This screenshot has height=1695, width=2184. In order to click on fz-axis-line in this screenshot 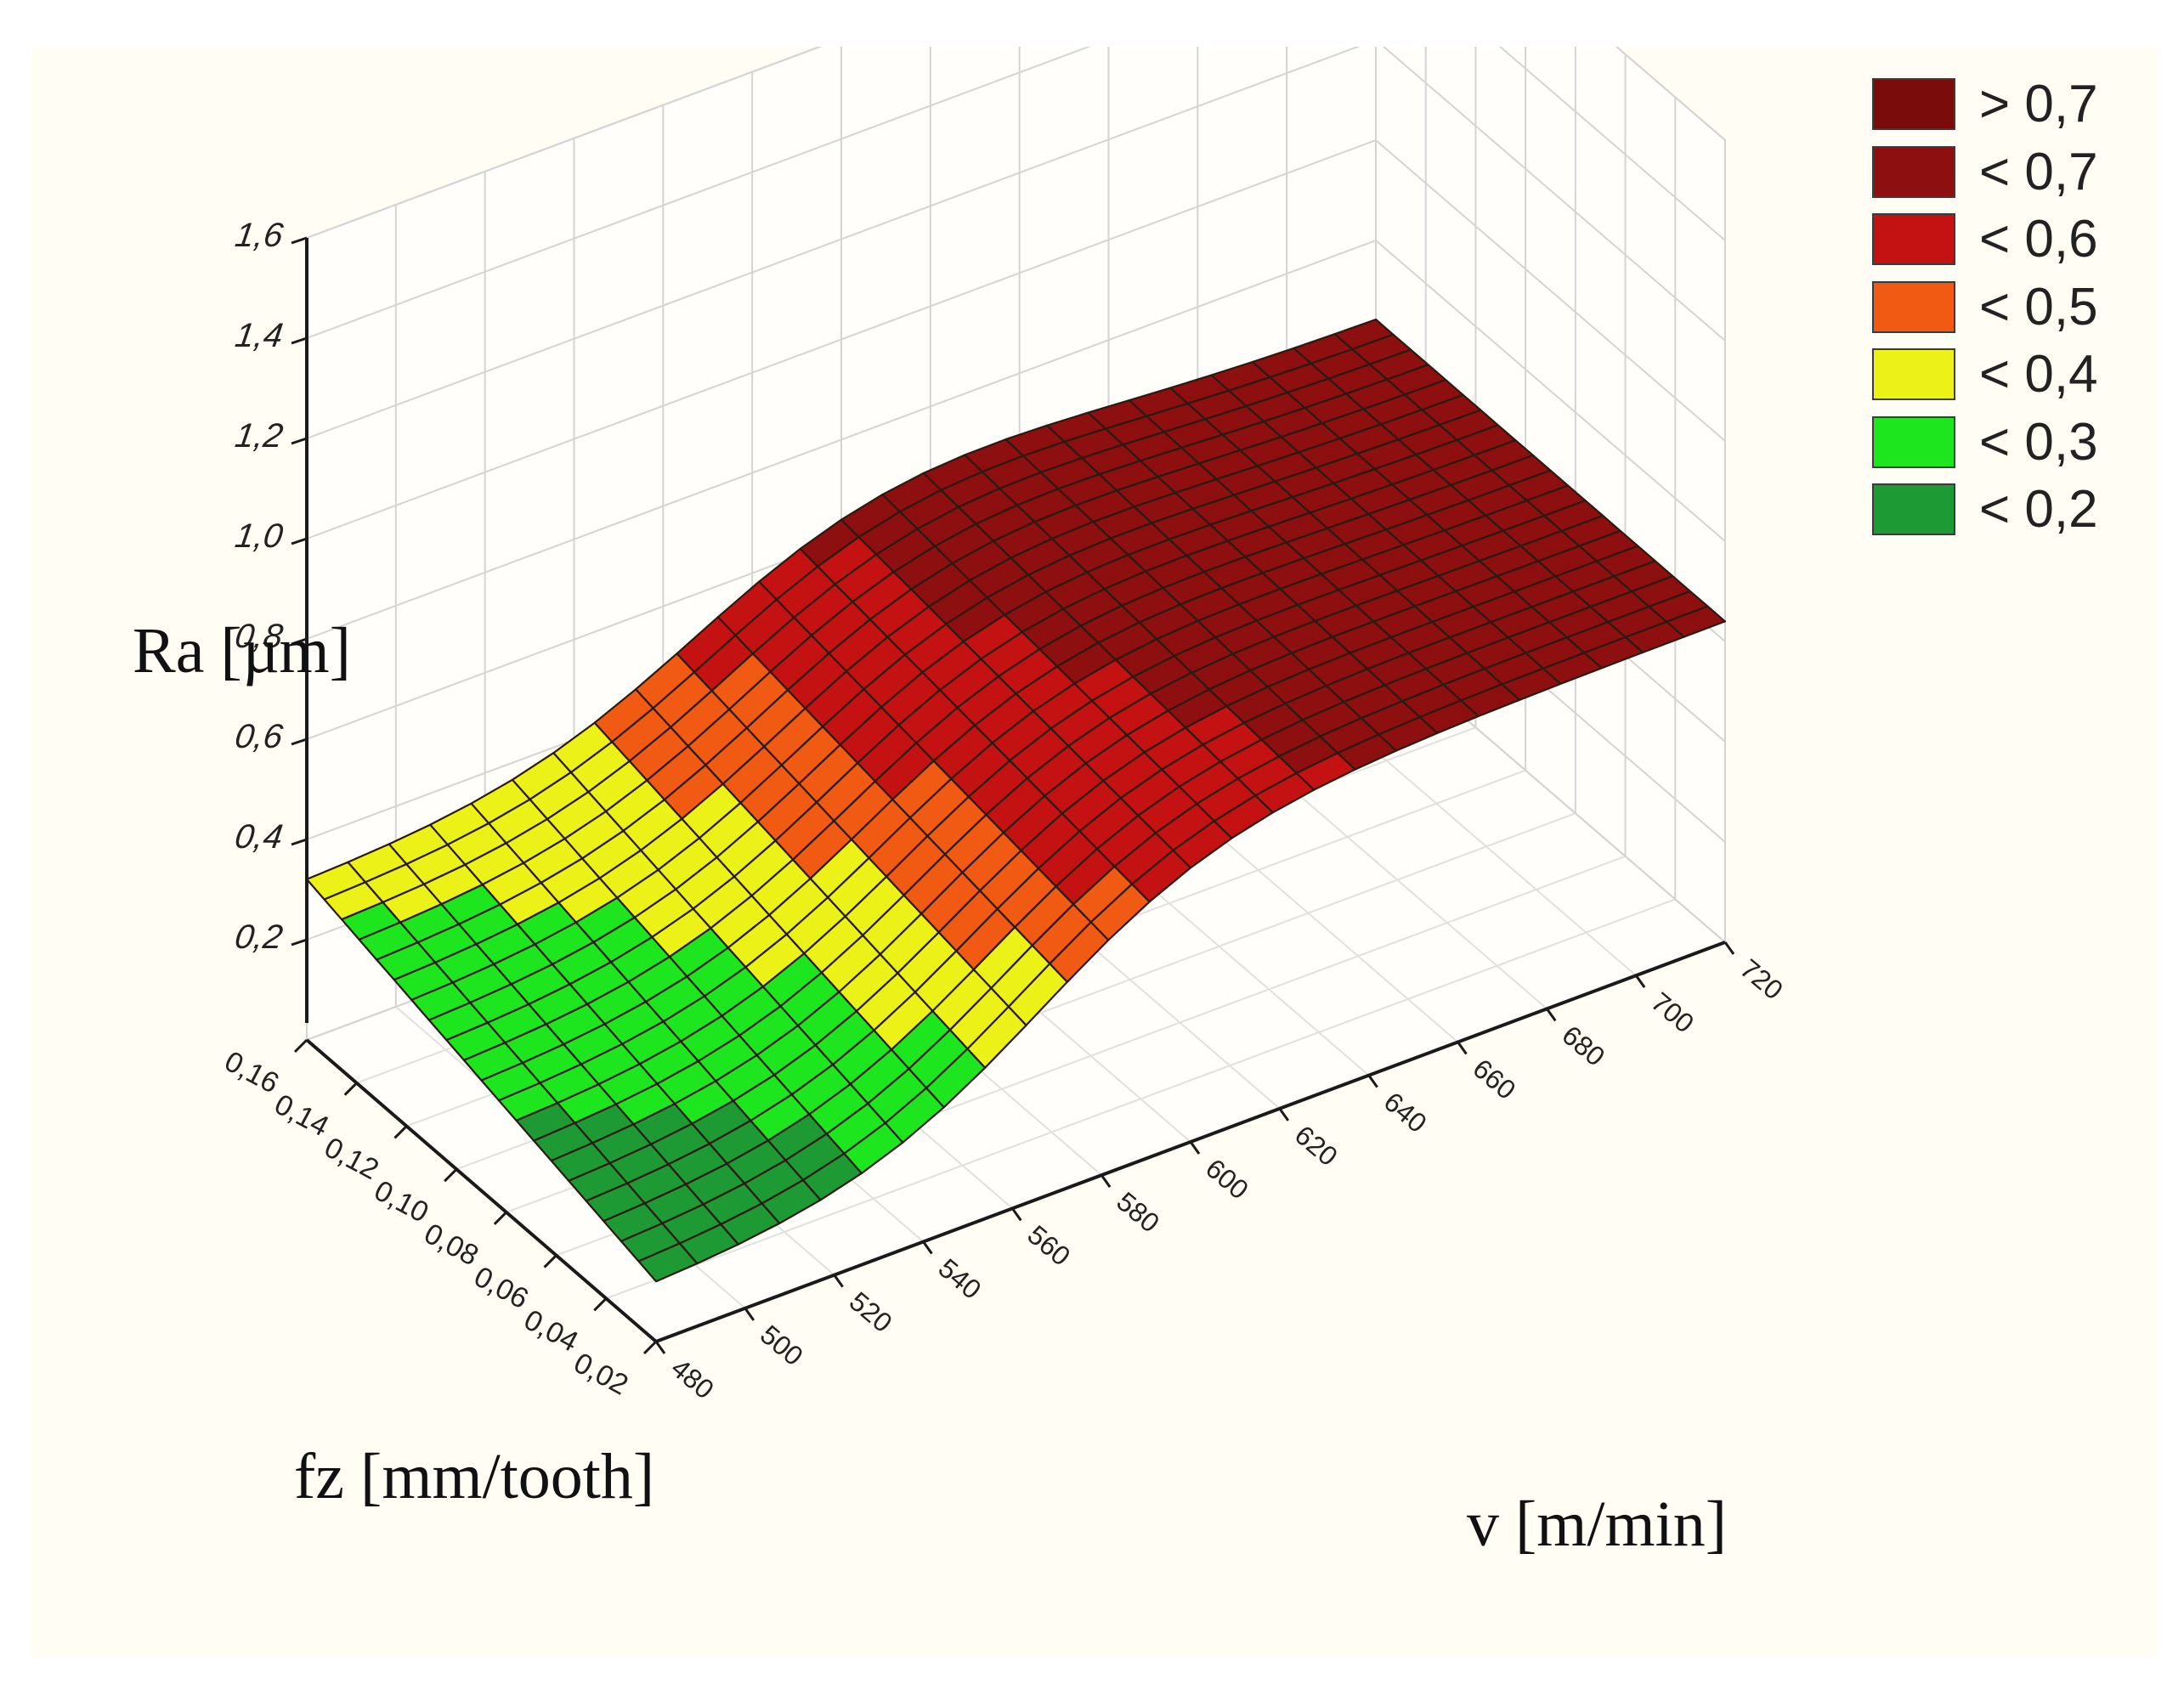, I will do `click(481, 1191)`.